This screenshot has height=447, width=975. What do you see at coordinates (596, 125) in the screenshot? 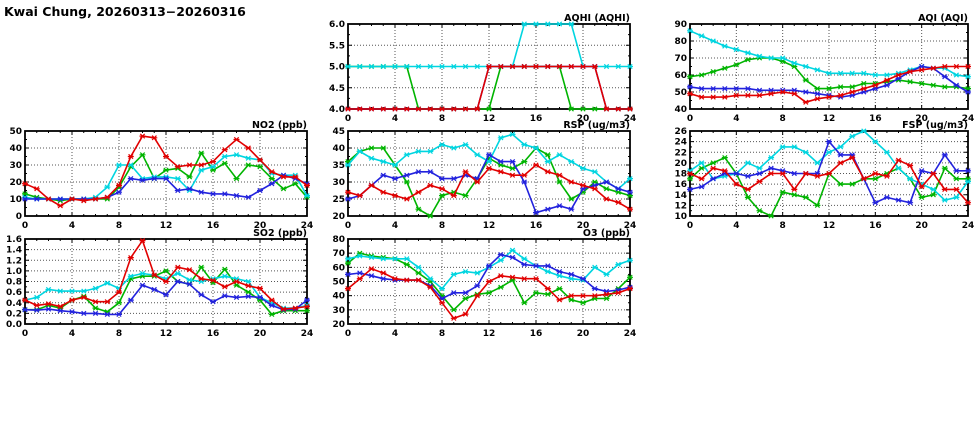
I see `chart-title: RSP (ug/m3)` at bounding box center [596, 125].